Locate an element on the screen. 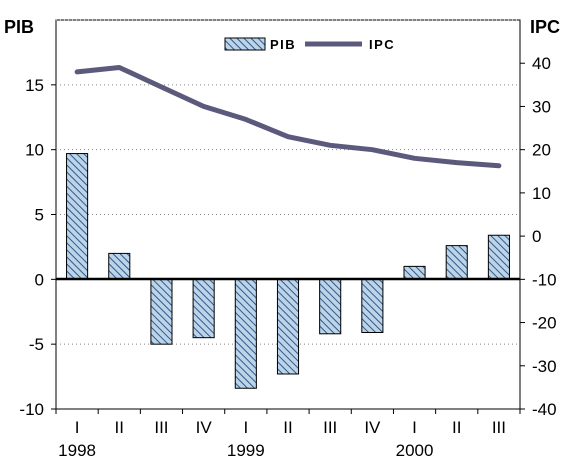 The height and width of the screenshot is (464, 571). legend: PIB IPC is located at coordinates (309, 44).